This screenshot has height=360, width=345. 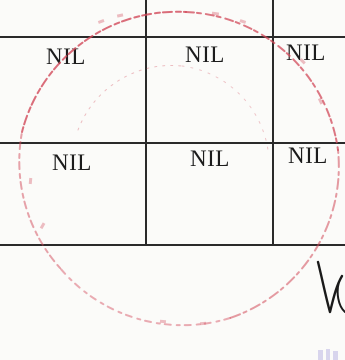 I want to click on table-cell-r1-c3: NIL, so click(x=306, y=52).